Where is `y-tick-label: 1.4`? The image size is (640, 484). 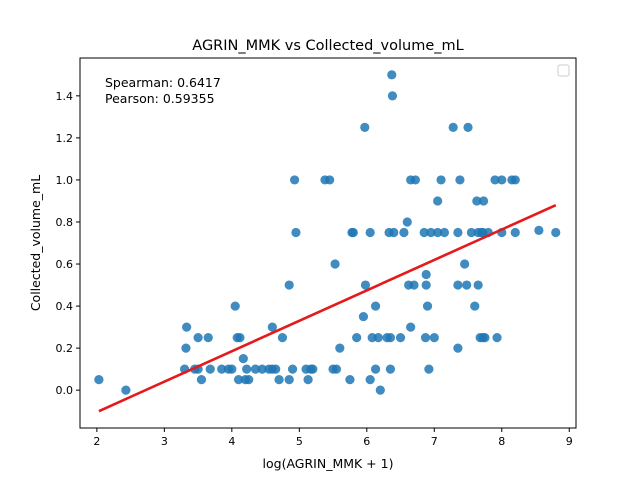
y-tick-label: 1.4 is located at coordinates (65, 96).